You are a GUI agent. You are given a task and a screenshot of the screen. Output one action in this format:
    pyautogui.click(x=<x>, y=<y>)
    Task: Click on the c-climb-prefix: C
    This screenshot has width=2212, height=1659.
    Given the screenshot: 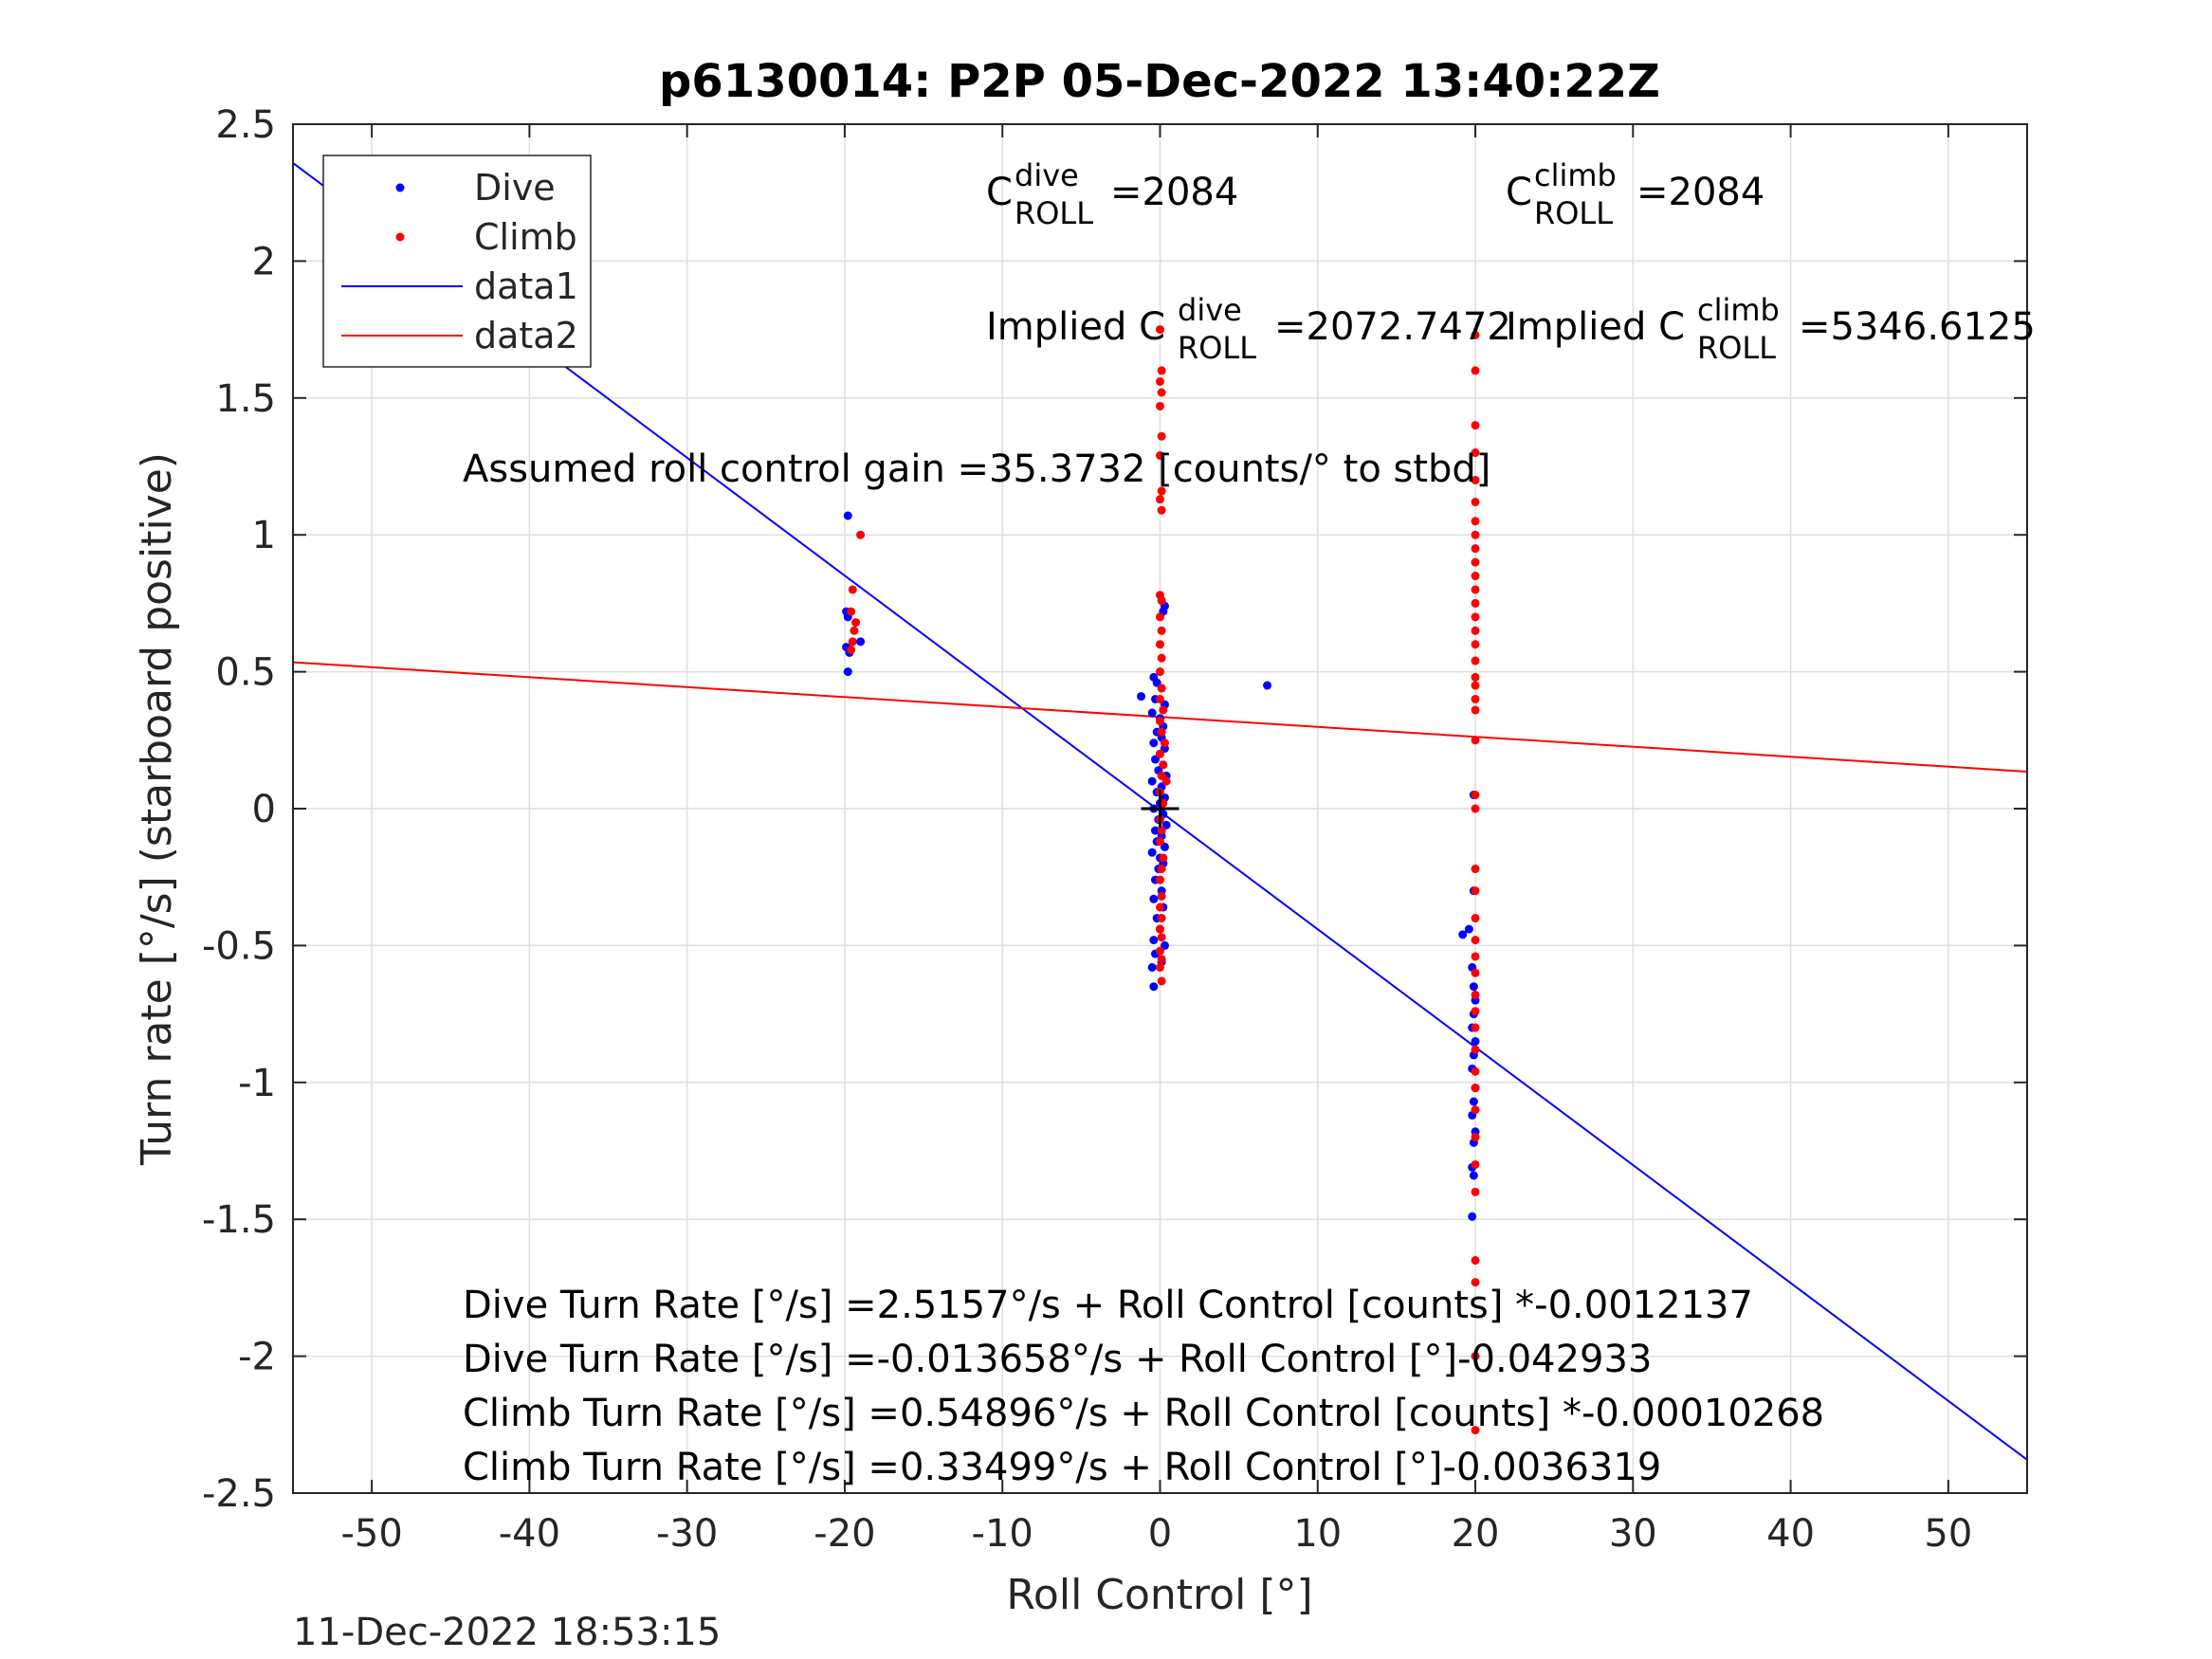 What is the action you would take?
    pyautogui.click(x=1519, y=192)
    